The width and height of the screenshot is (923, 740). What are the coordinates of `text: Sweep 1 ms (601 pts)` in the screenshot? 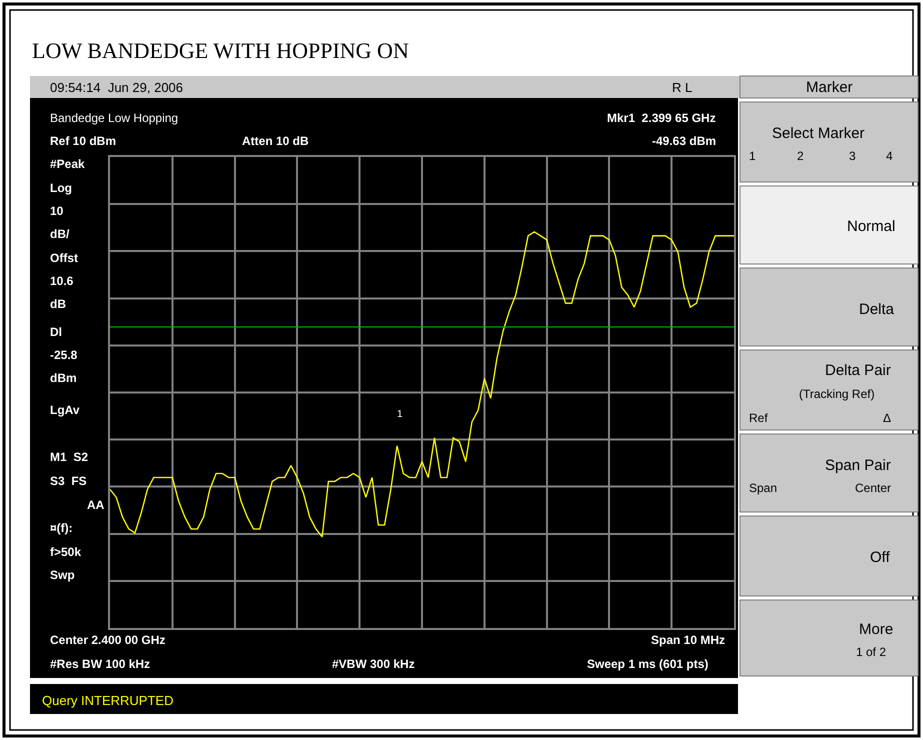 It's located at (647, 664).